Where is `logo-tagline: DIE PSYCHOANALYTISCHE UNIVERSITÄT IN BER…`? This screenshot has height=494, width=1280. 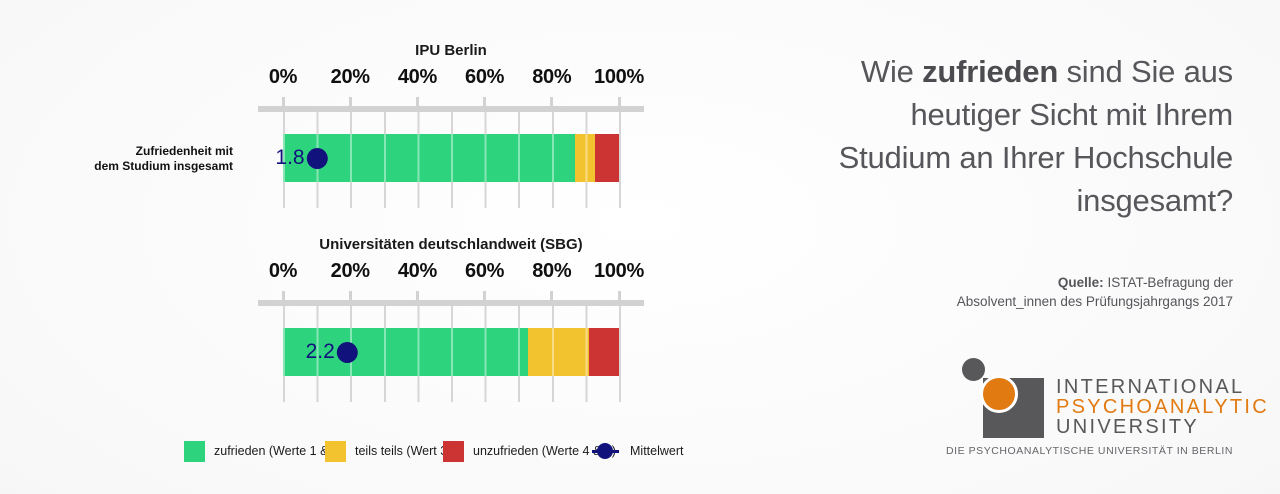
logo-tagline: DIE PSYCHOANALYTISCHE UNIVERSITÄT IN BER… is located at coordinates (1089, 451).